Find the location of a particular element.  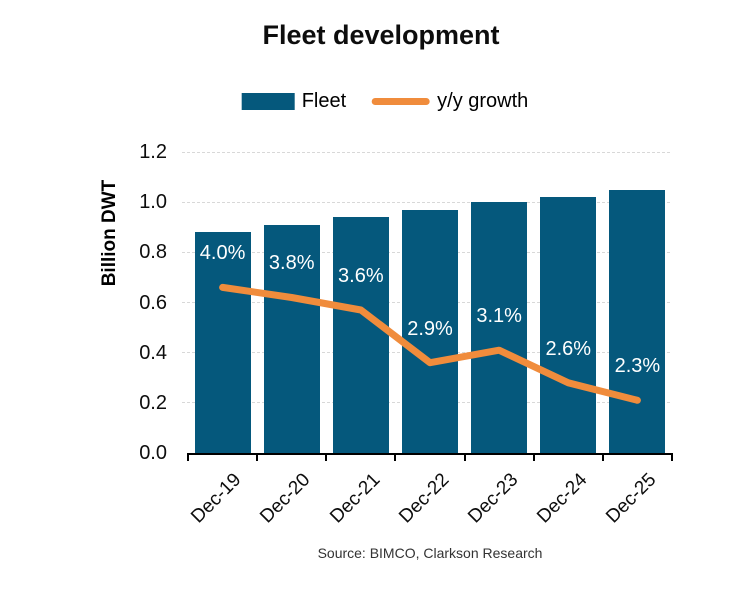

y-tick-label-0.0: 0.0 is located at coordinates (153, 453).